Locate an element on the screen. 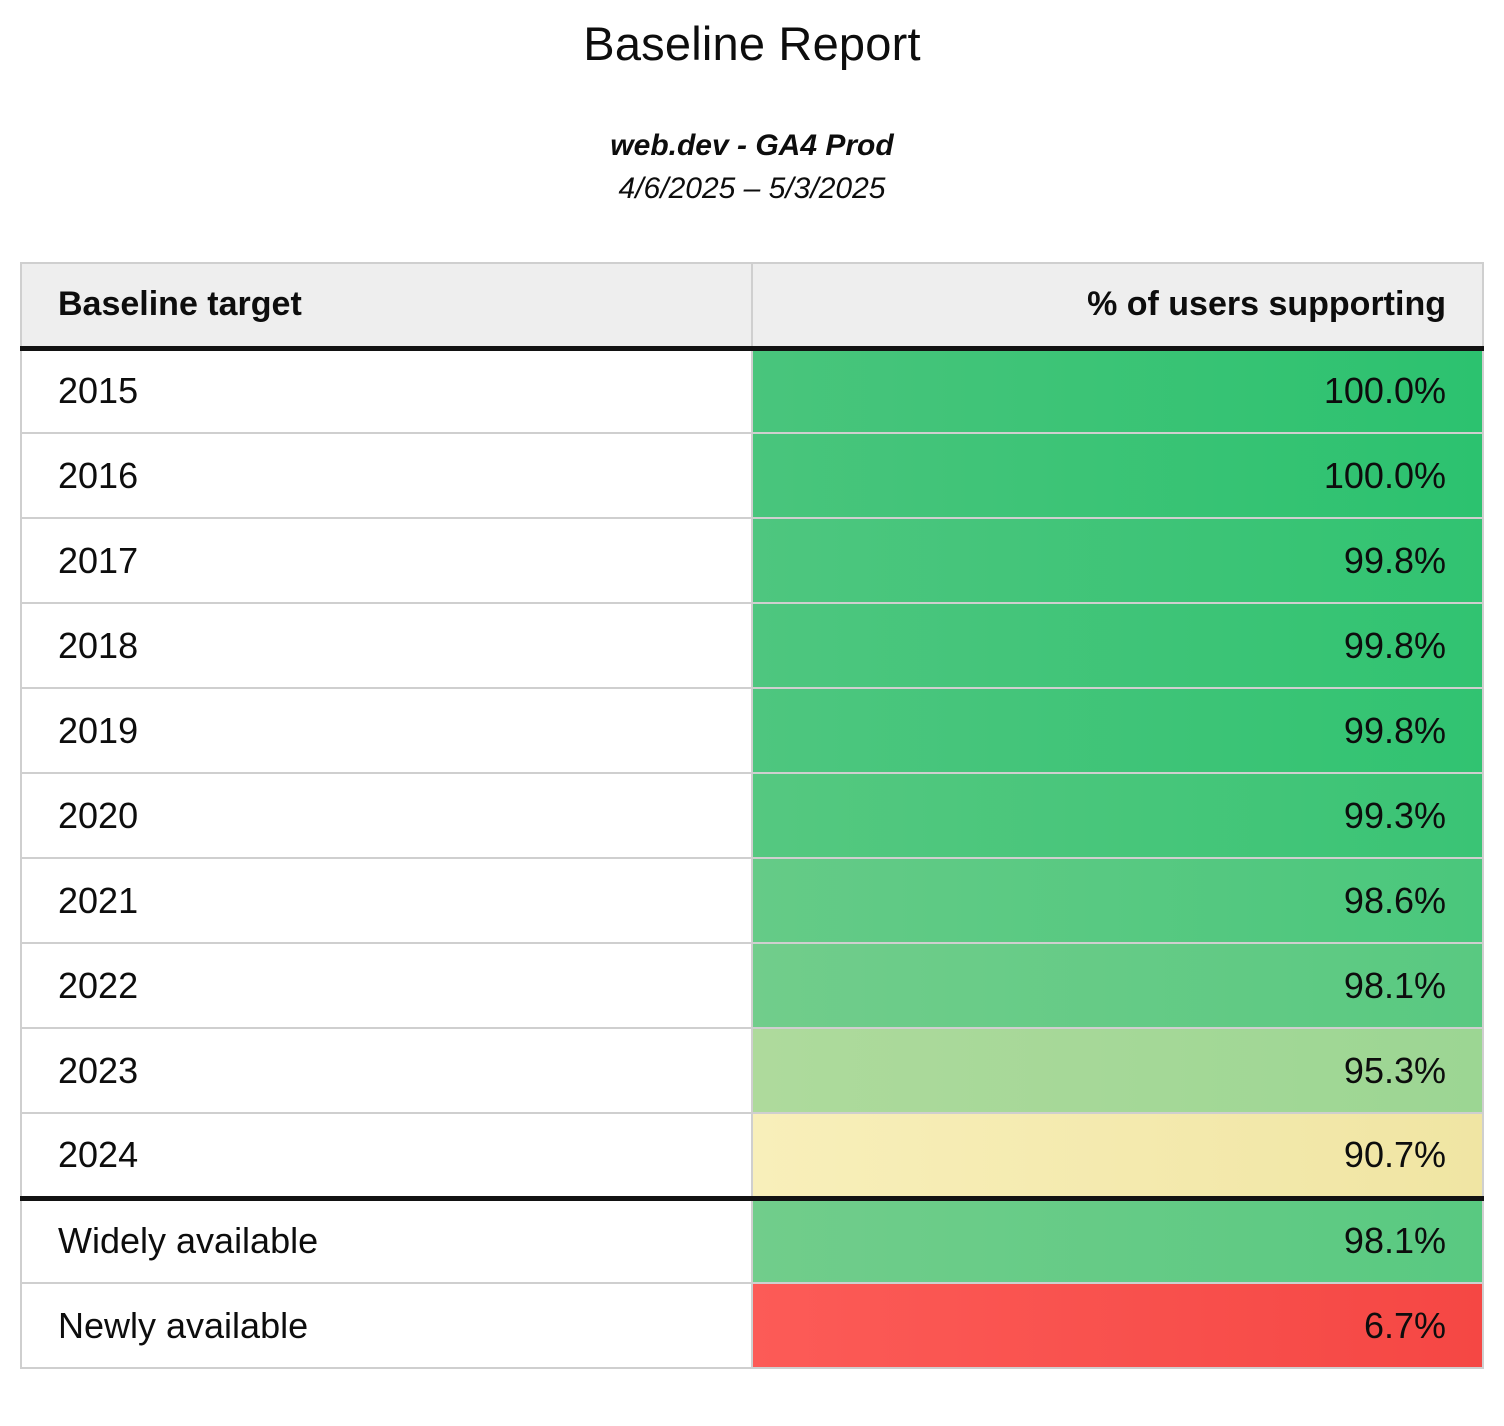 The image size is (1504, 1426). table-row-2022: 2022 98.1% is located at coordinates (752, 985).